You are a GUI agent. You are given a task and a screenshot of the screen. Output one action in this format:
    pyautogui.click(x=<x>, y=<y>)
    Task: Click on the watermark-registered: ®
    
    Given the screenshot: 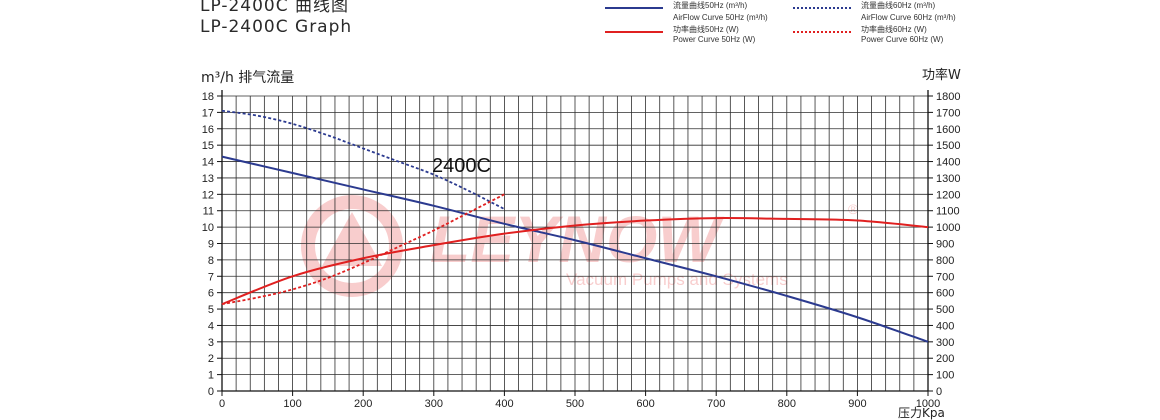 What is the action you would take?
    pyautogui.click(x=853, y=209)
    